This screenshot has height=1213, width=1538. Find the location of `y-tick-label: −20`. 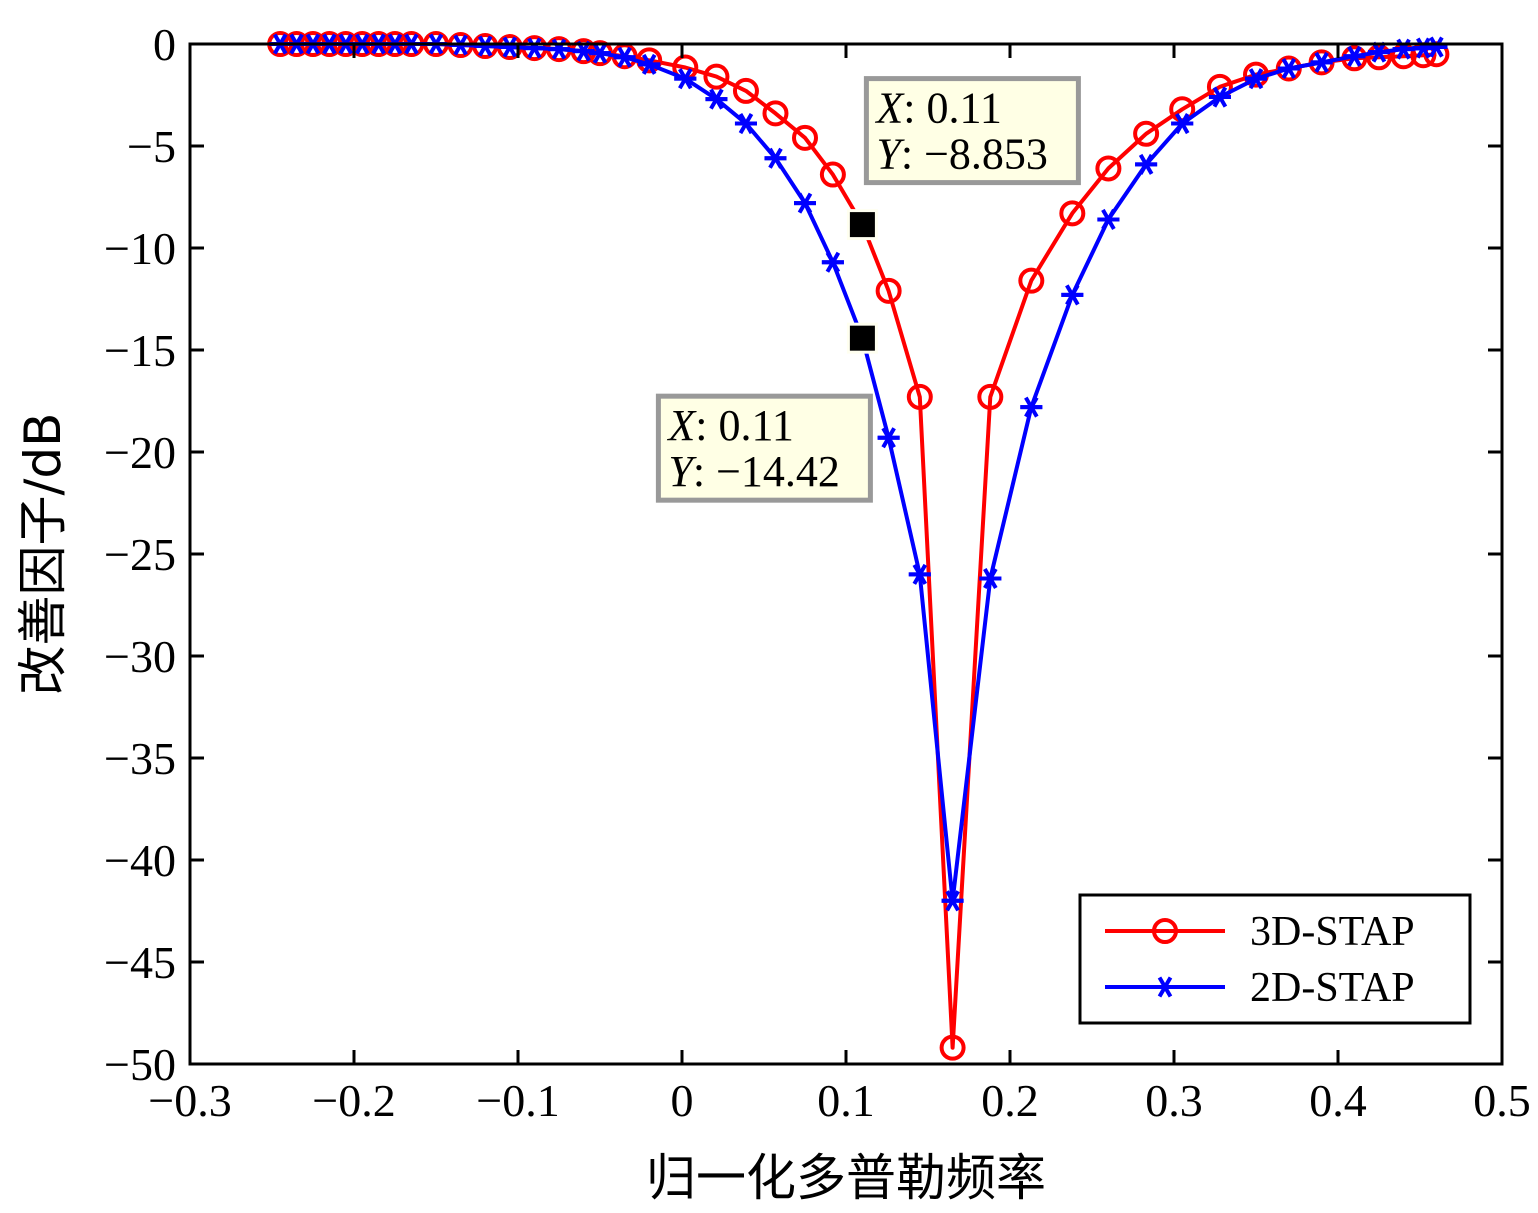

y-tick-label: −20 is located at coordinates (140, 452).